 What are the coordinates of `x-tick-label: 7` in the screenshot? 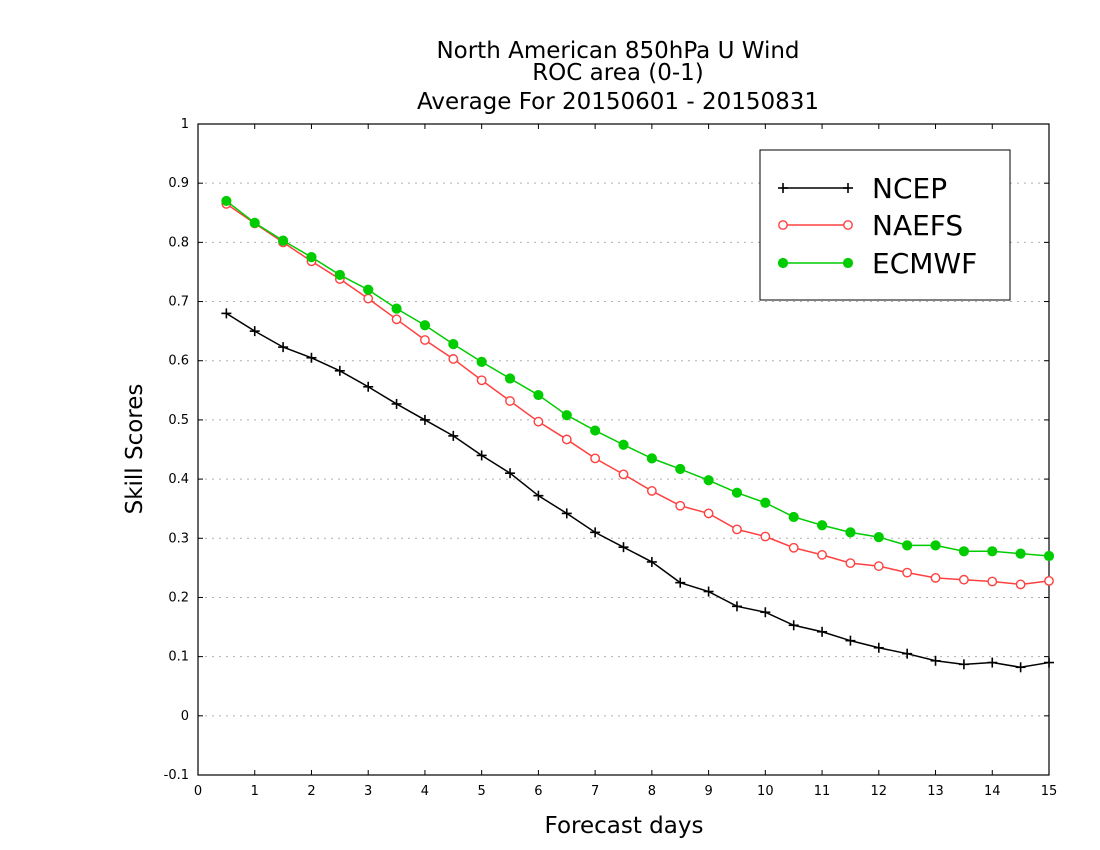 It's located at (595, 791).